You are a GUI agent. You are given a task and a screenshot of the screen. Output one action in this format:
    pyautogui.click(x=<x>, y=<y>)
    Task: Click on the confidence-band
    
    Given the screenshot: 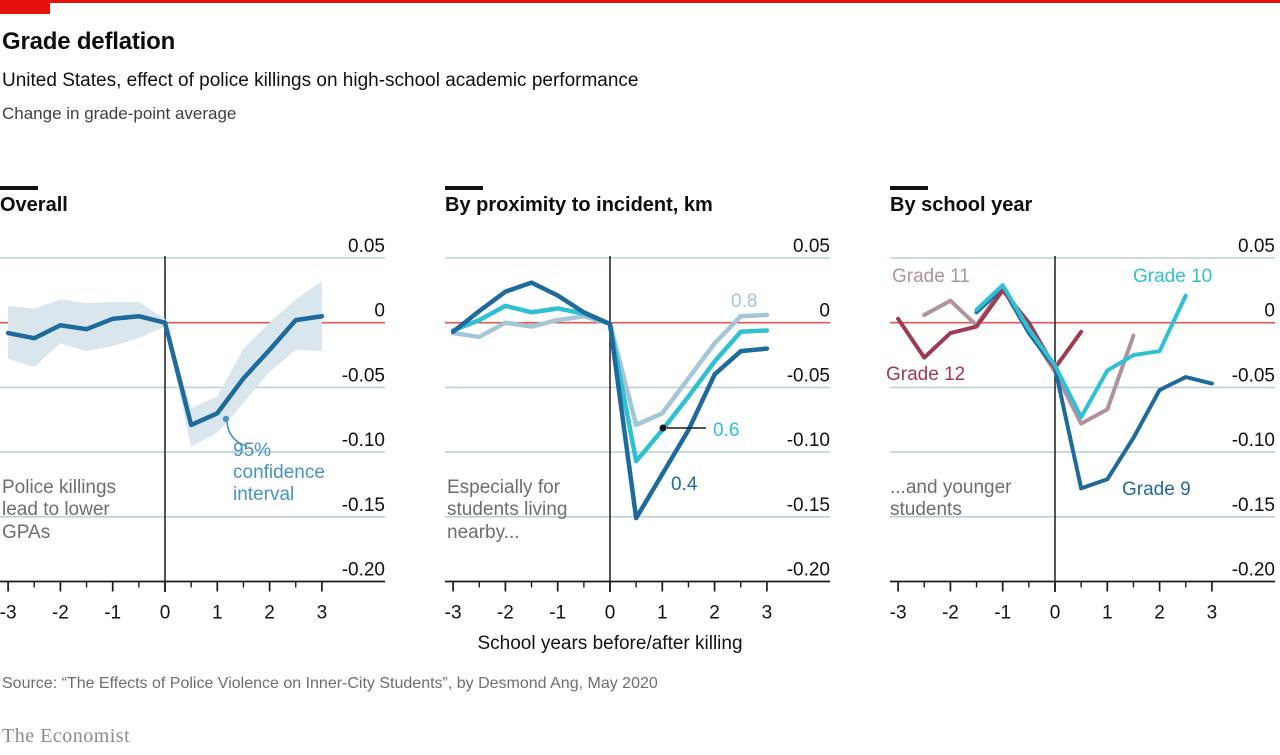 What is the action you would take?
    pyautogui.click(x=165, y=364)
    